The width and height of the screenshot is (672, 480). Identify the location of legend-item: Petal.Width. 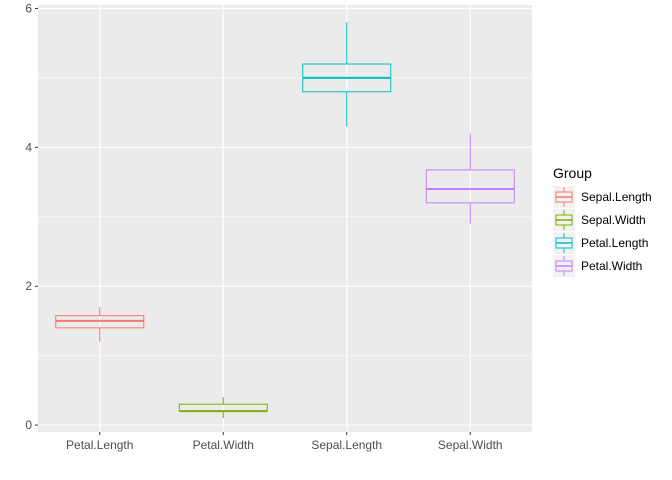
(597, 266).